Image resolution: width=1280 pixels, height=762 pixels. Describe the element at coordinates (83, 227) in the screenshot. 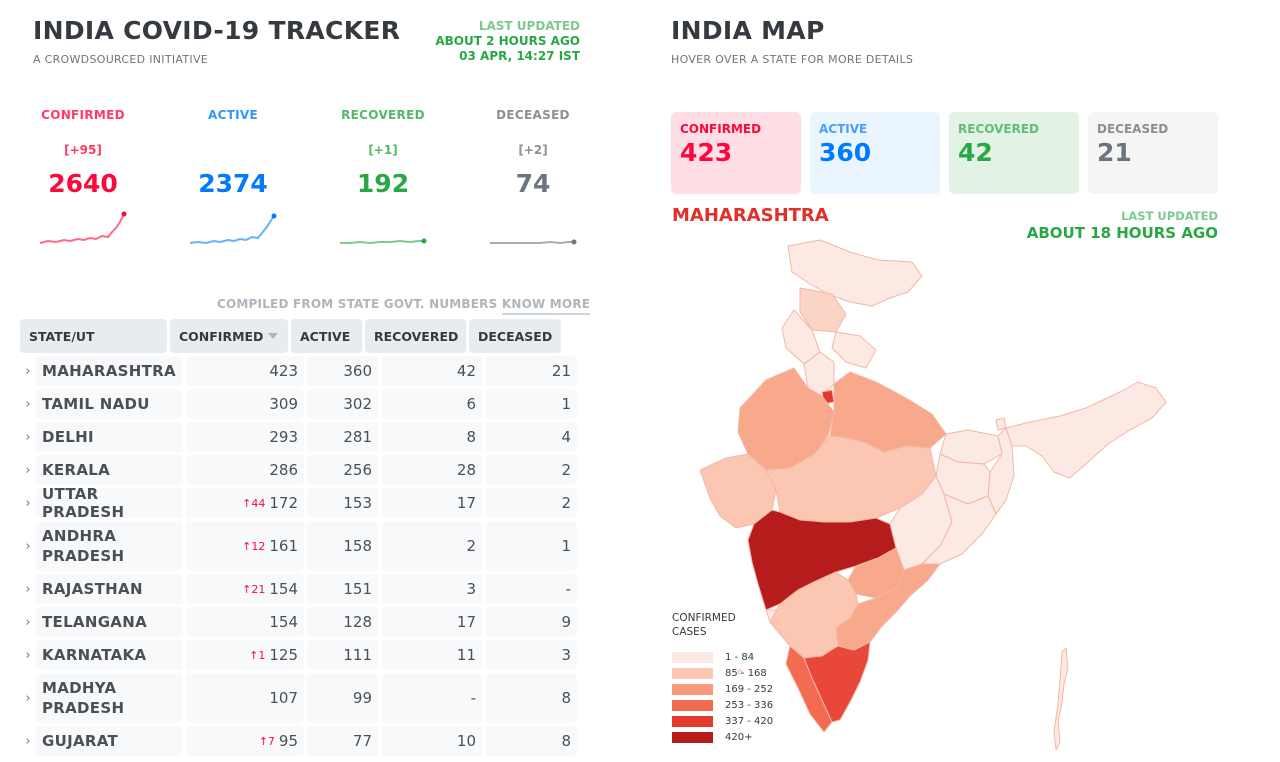

I see `confirmed-sparkline` at that location.